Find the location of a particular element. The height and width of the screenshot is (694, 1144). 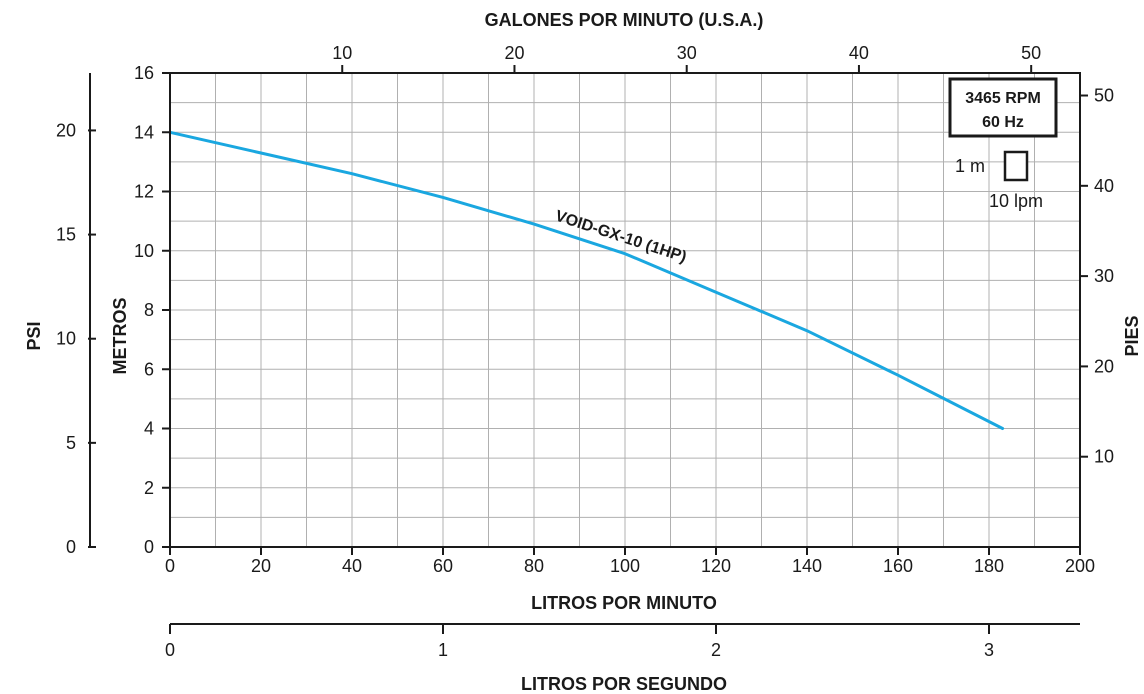

right-axis-tick-label: 10 is located at coordinates (1104, 457).